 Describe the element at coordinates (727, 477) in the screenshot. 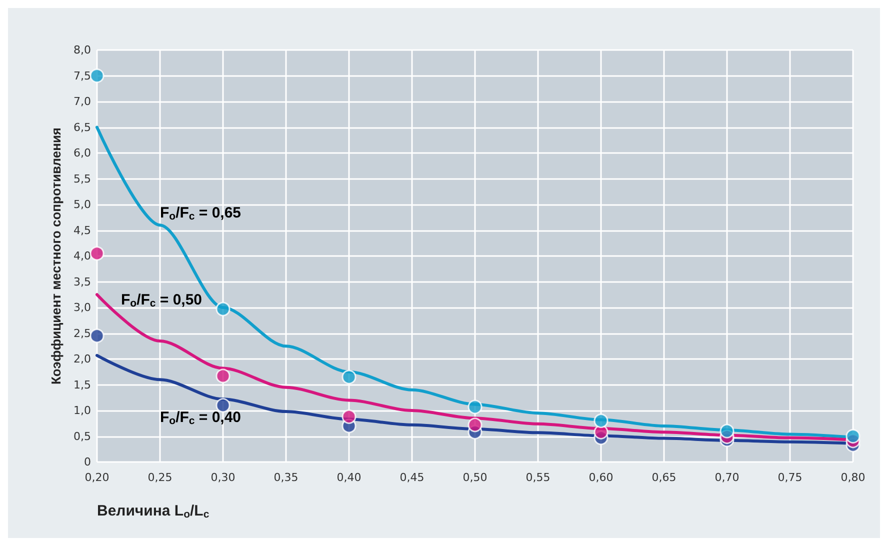

I see `x-tick-label: 0,70` at that location.